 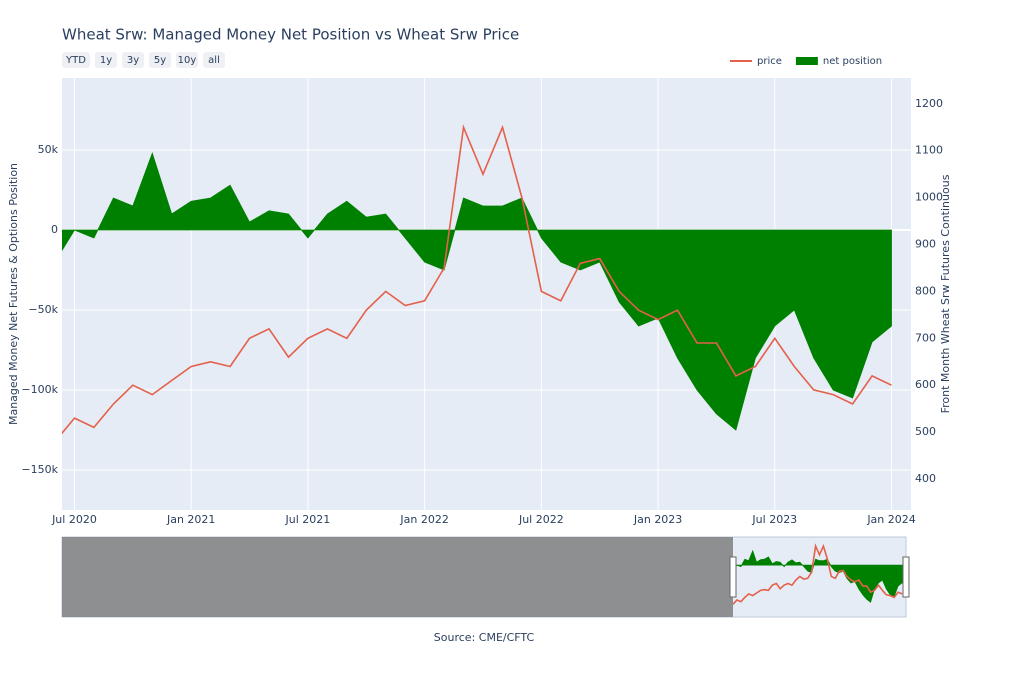 What do you see at coordinates (925, 337) in the screenshot?
I see `y2-tick-label: 700` at bounding box center [925, 337].